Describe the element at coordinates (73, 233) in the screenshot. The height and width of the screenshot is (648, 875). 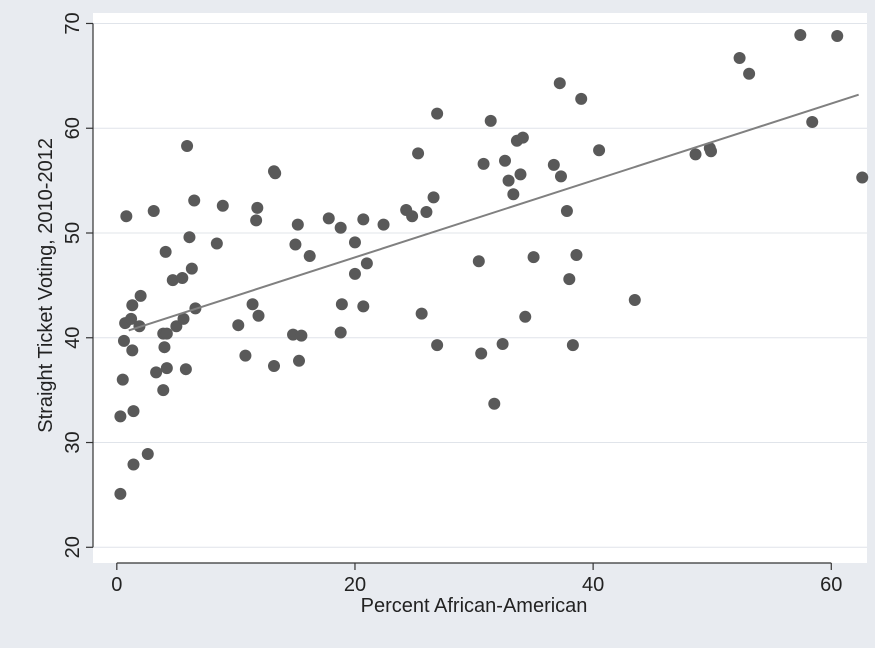
I see `y-tick-label: 50` at that location.